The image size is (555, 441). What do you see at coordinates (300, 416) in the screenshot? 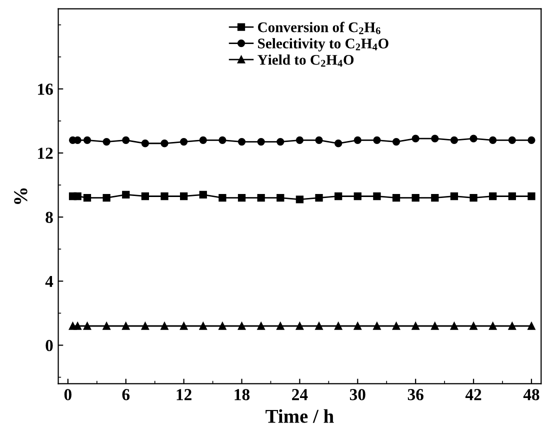
I see `x-axis-title: Time / h` at bounding box center [300, 416].